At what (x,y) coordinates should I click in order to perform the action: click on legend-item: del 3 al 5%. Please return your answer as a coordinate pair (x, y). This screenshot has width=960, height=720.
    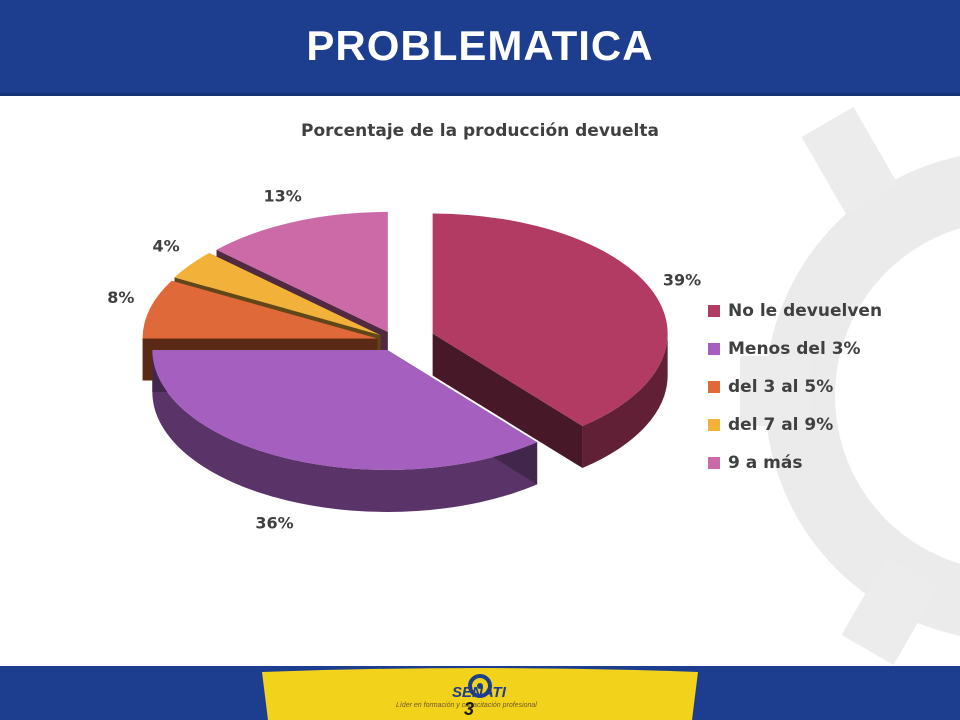
    Looking at the image, I should click on (795, 387).